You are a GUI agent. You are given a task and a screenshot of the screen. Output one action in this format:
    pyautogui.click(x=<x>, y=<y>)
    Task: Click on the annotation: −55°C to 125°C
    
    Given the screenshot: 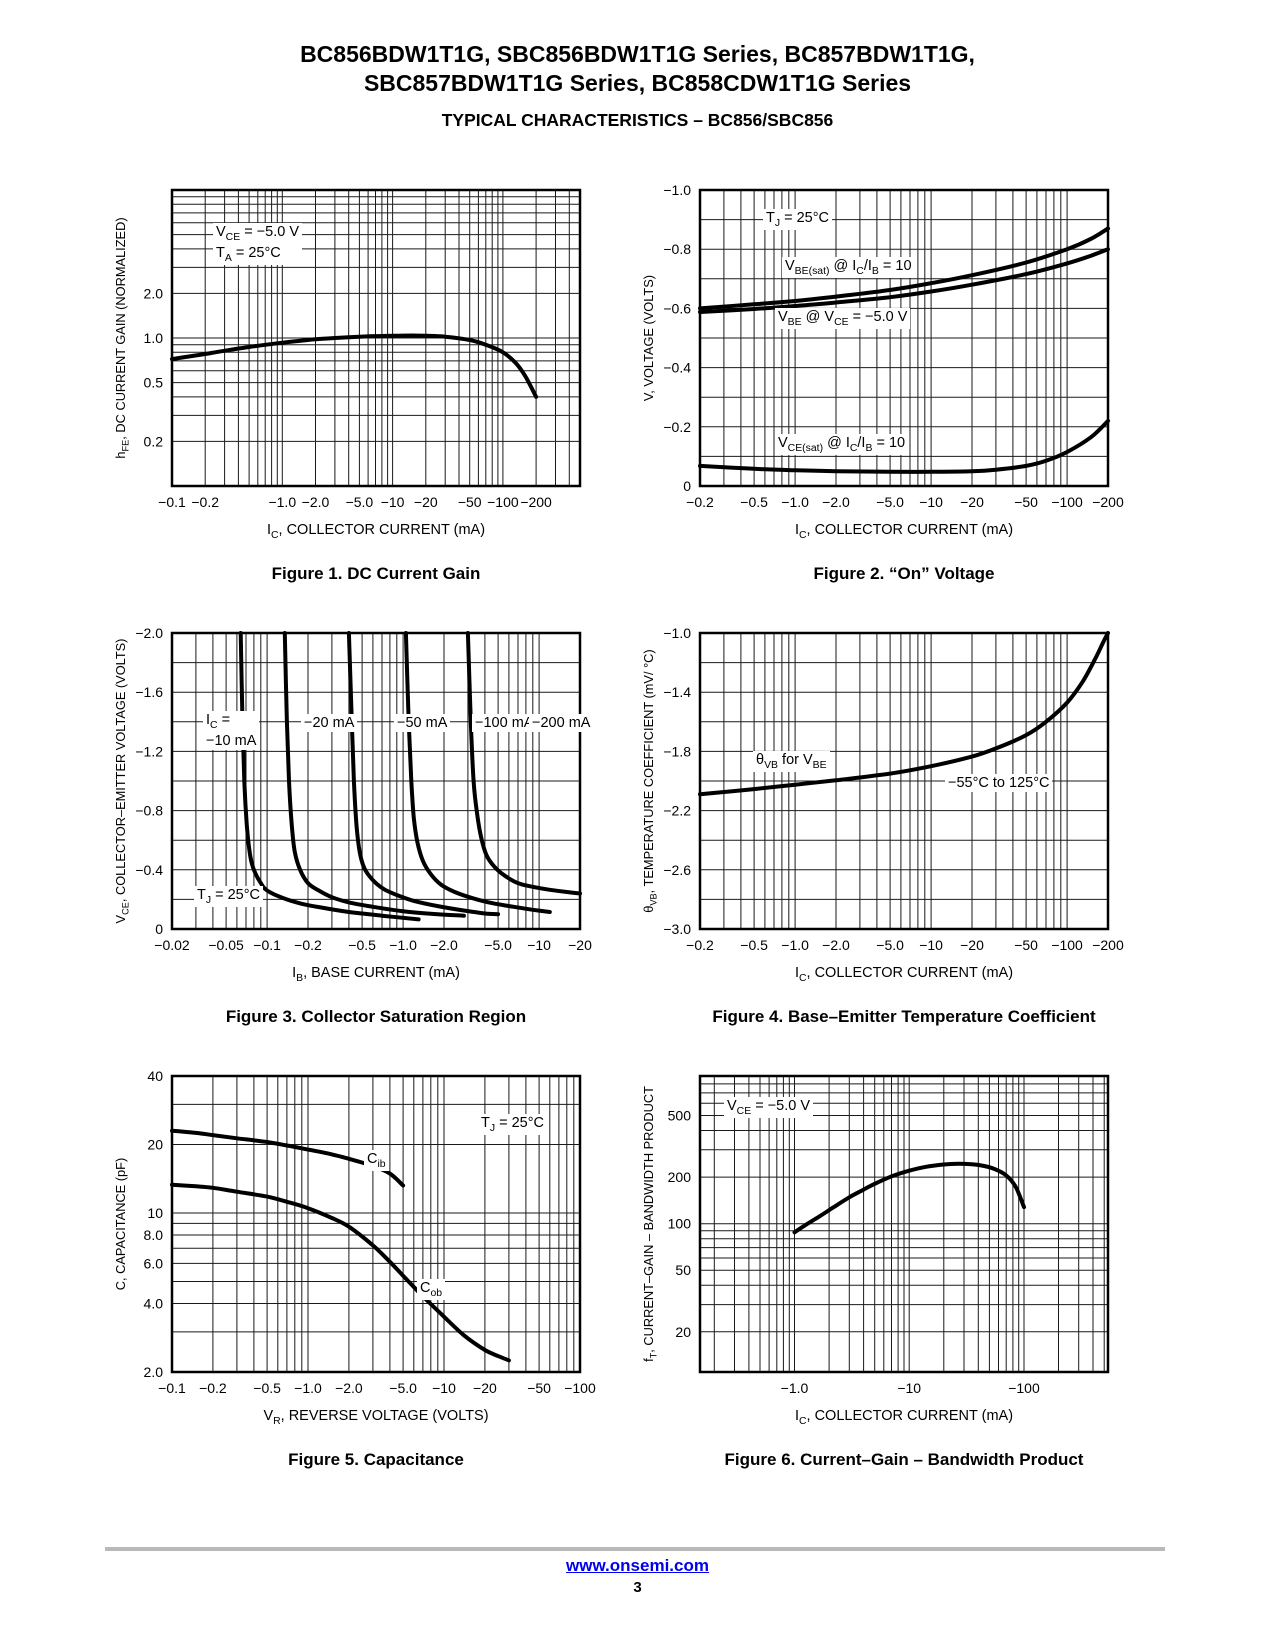 What is the action you would take?
    pyautogui.click(x=999, y=783)
    